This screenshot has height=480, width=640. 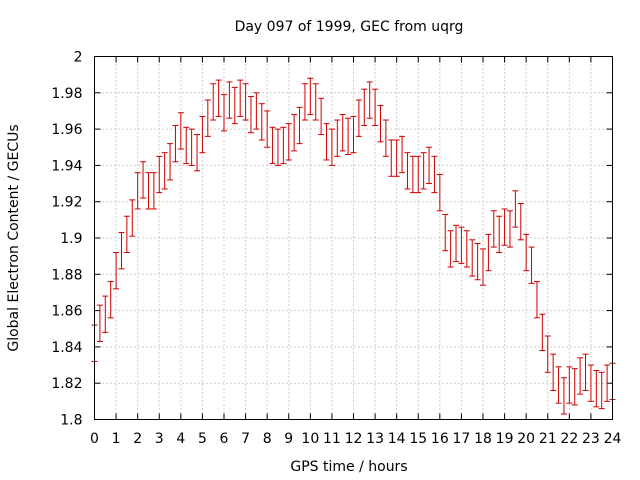 I want to click on y-axis-label: Global Electron Content / GECUs, so click(x=14, y=237).